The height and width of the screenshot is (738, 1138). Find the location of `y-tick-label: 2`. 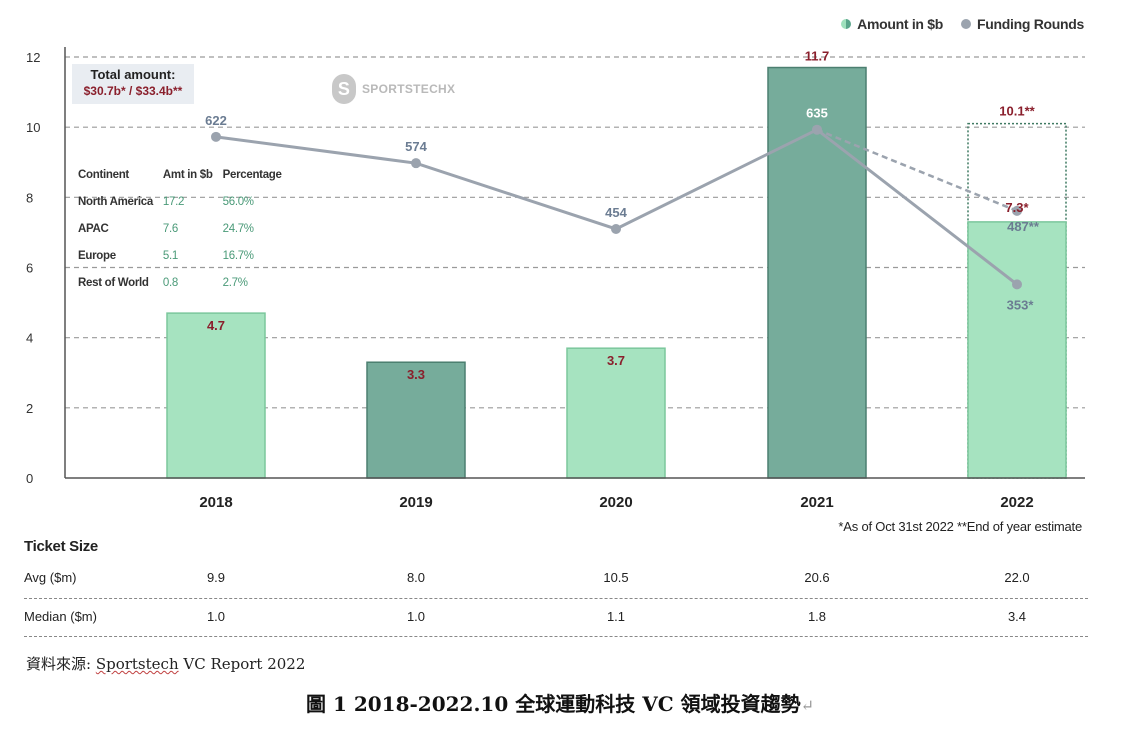

y-tick-label: 2 is located at coordinates (29, 408).